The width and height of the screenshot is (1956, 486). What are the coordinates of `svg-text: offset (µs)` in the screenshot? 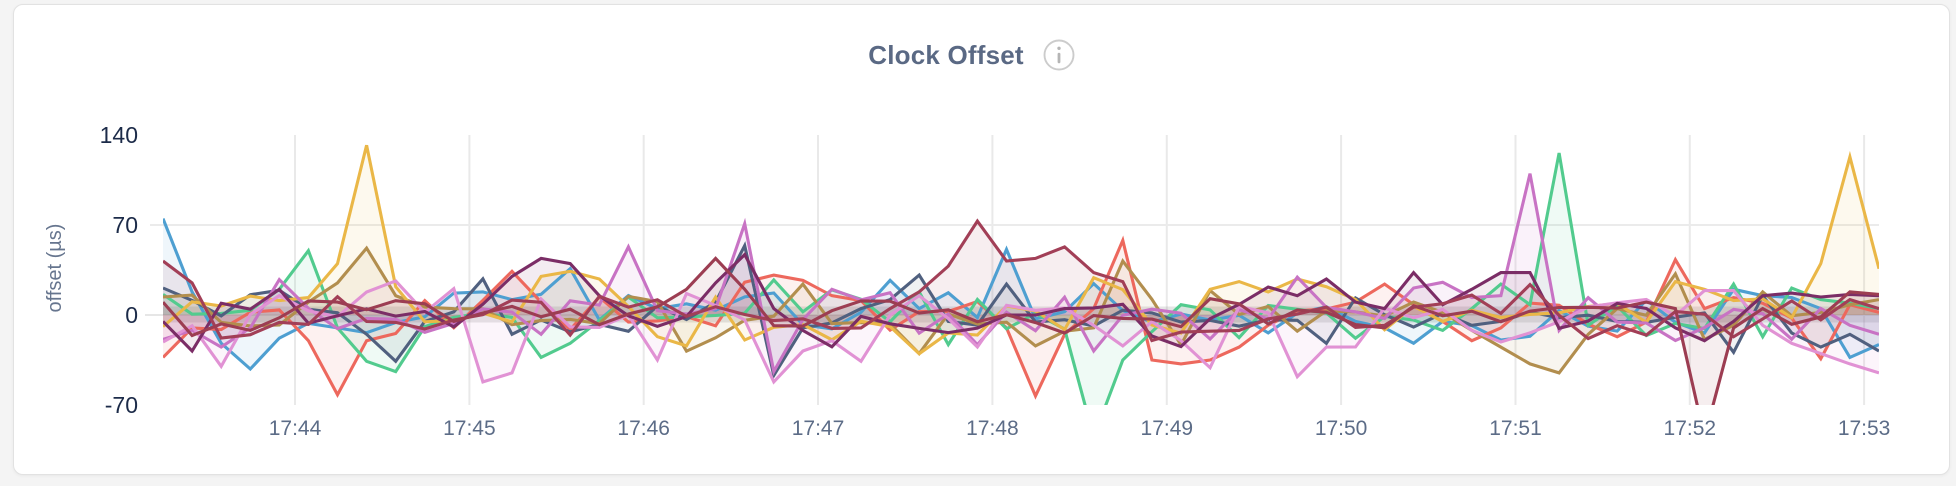 It's located at (55, 268).